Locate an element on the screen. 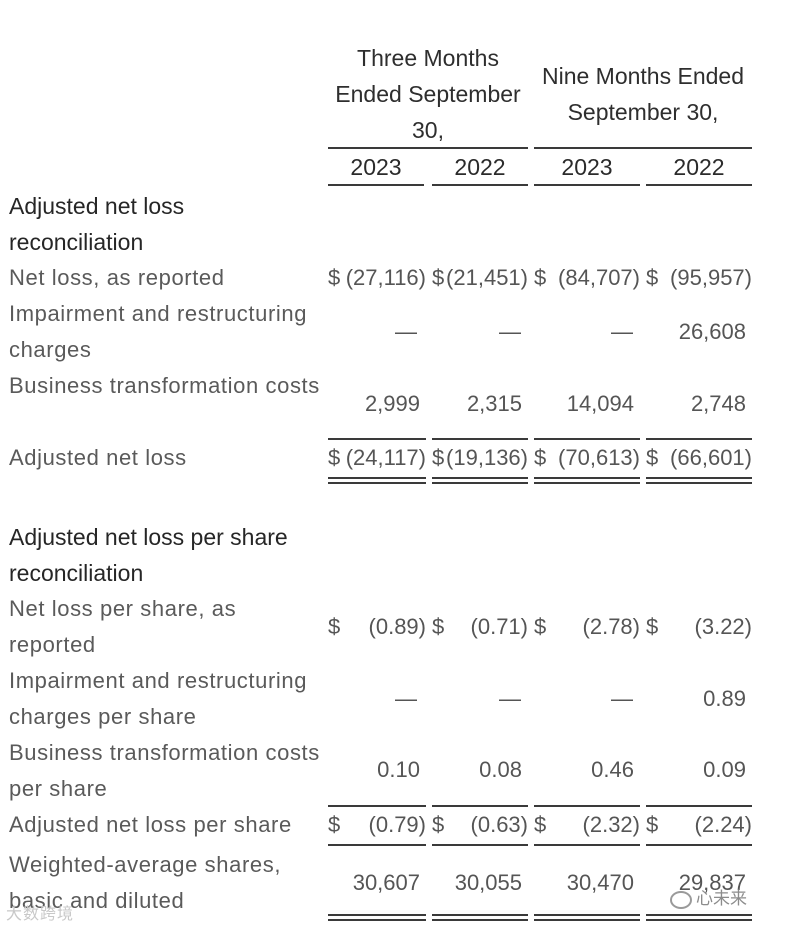 Image resolution: width=786 pixels, height=932 pixels. cell: 26,608 is located at coordinates (712, 331).